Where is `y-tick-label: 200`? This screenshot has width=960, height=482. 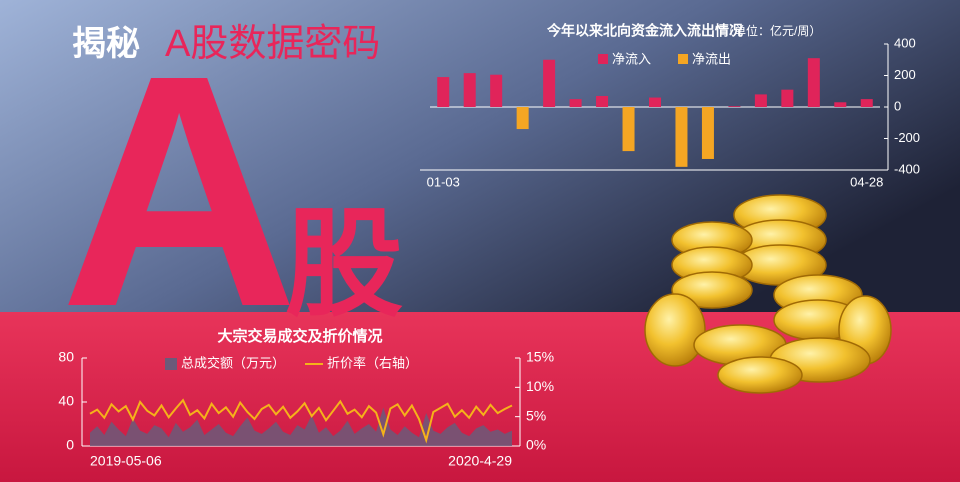 y-tick-label: 200 is located at coordinates (905, 74).